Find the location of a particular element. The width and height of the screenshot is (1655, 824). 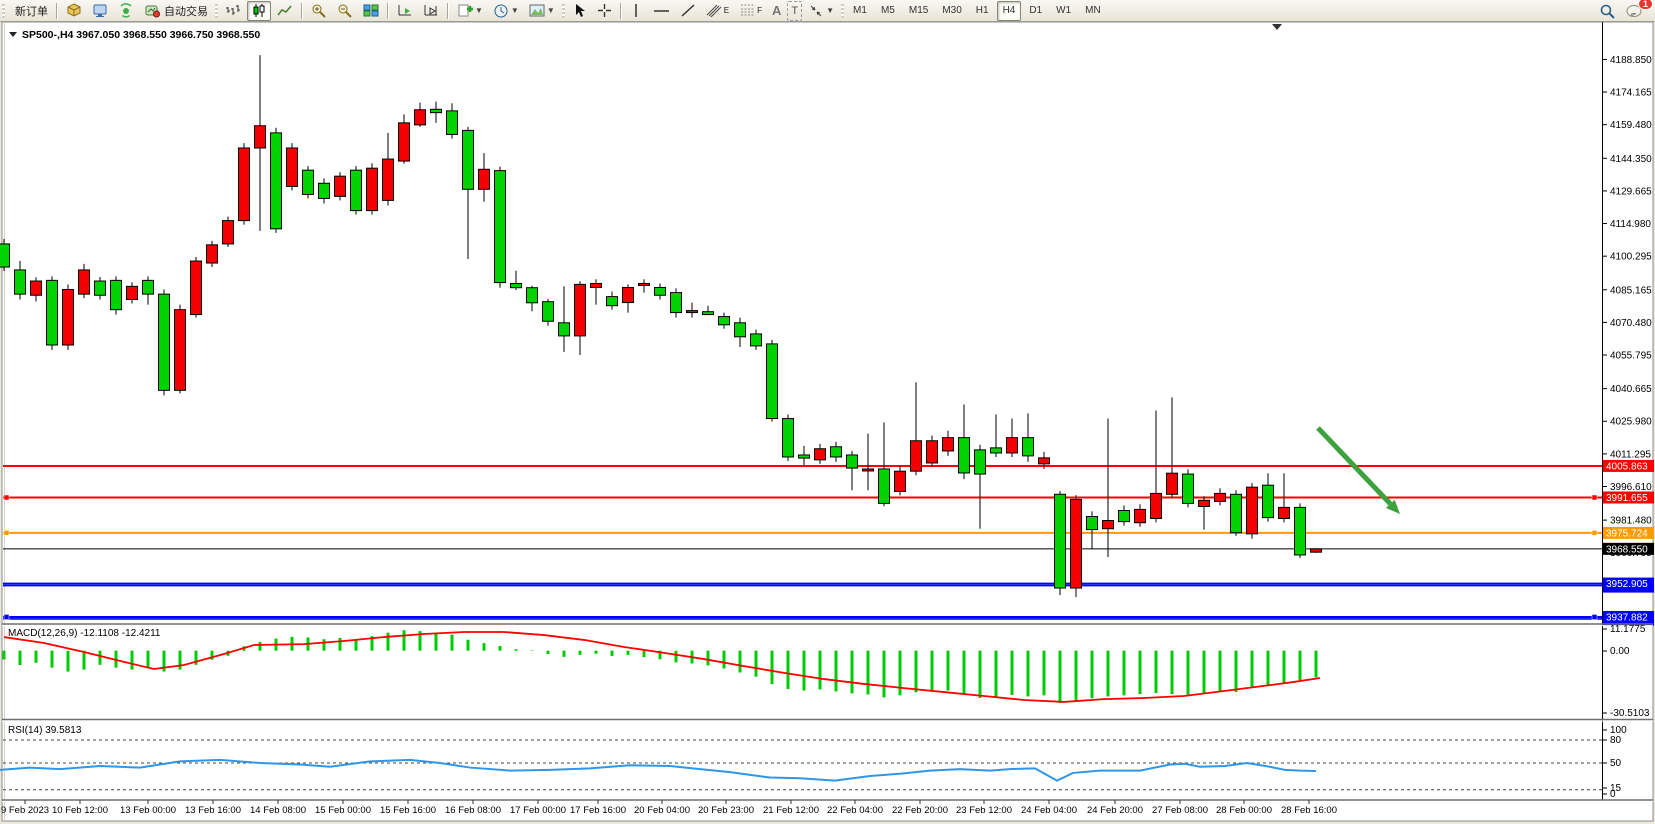

auto-scroll-icon is located at coordinates (405, 11).